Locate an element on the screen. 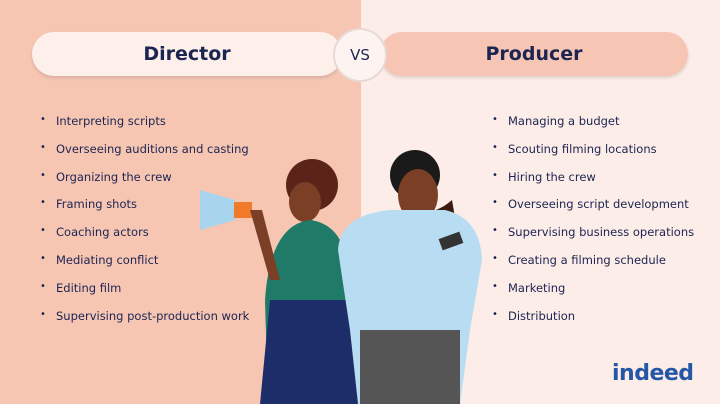 Image resolution: width=720 pixels, height=404 pixels. phone-icon is located at coordinates (451, 241).